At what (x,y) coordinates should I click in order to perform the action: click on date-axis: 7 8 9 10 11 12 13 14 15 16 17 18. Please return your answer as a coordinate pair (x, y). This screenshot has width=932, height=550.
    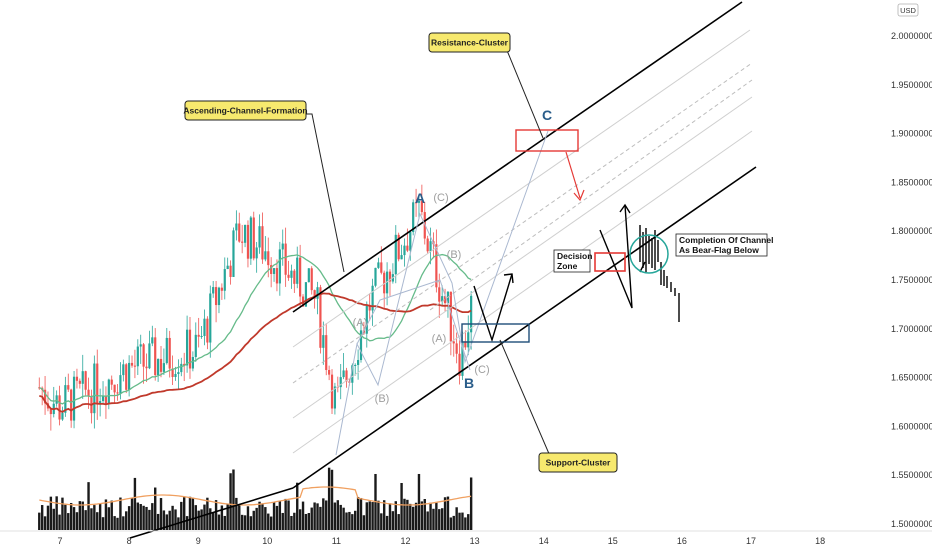
    Looking at the image, I should click on (441, 541).